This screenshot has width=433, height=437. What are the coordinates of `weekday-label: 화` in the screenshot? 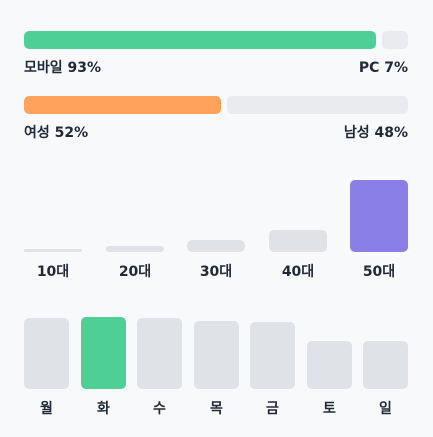 It's located at (103, 409).